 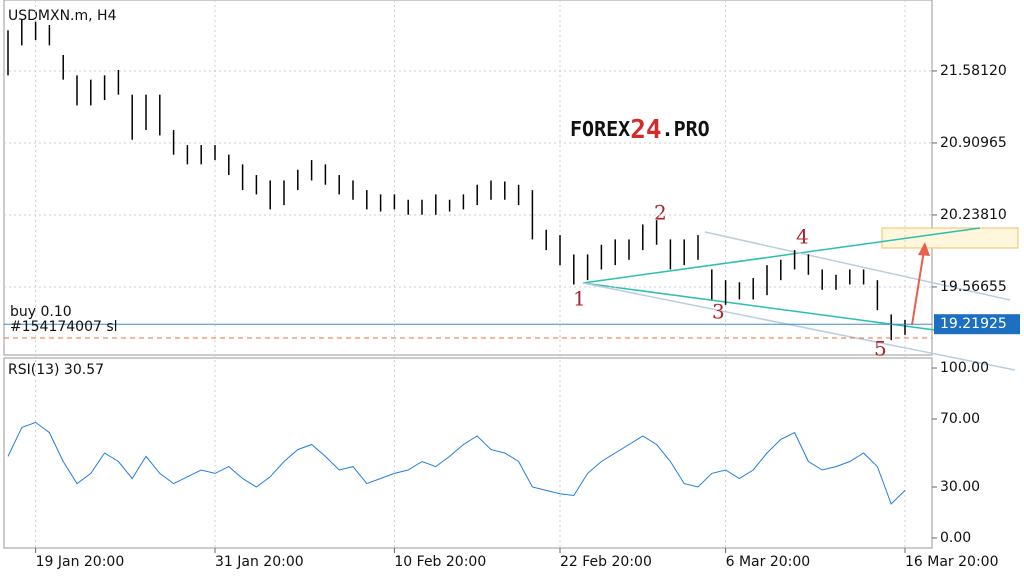 What do you see at coordinates (80, 562) in the screenshot?
I see `x-tick-label: 19 Jan 20:00` at bounding box center [80, 562].